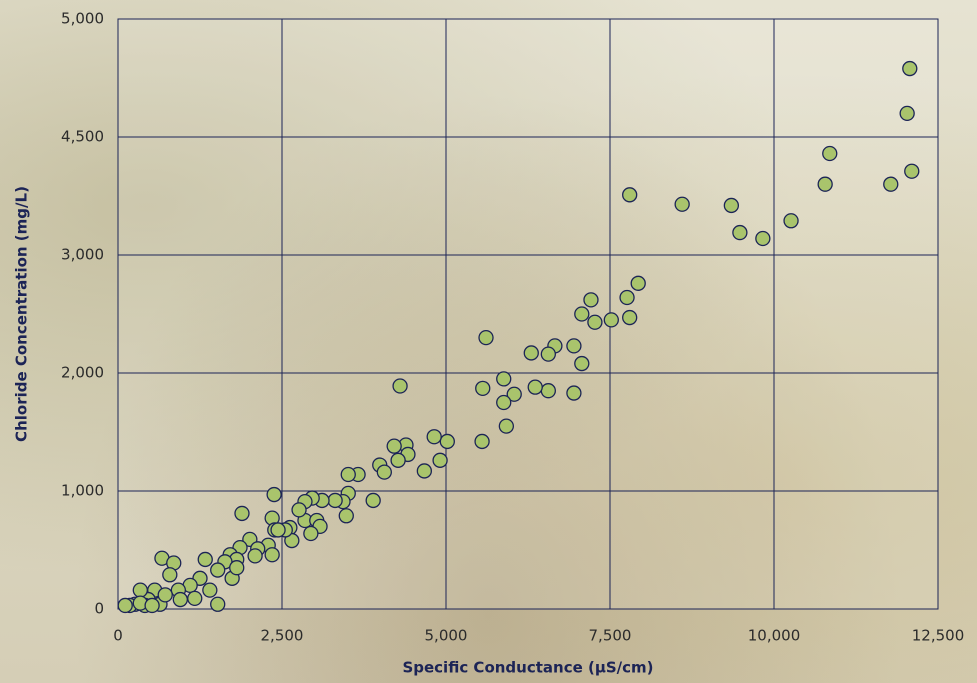 This screenshot has height=683, width=977. What do you see at coordinates (82, 255) in the screenshot?
I see `y-tick-label: 3,000` at bounding box center [82, 255].